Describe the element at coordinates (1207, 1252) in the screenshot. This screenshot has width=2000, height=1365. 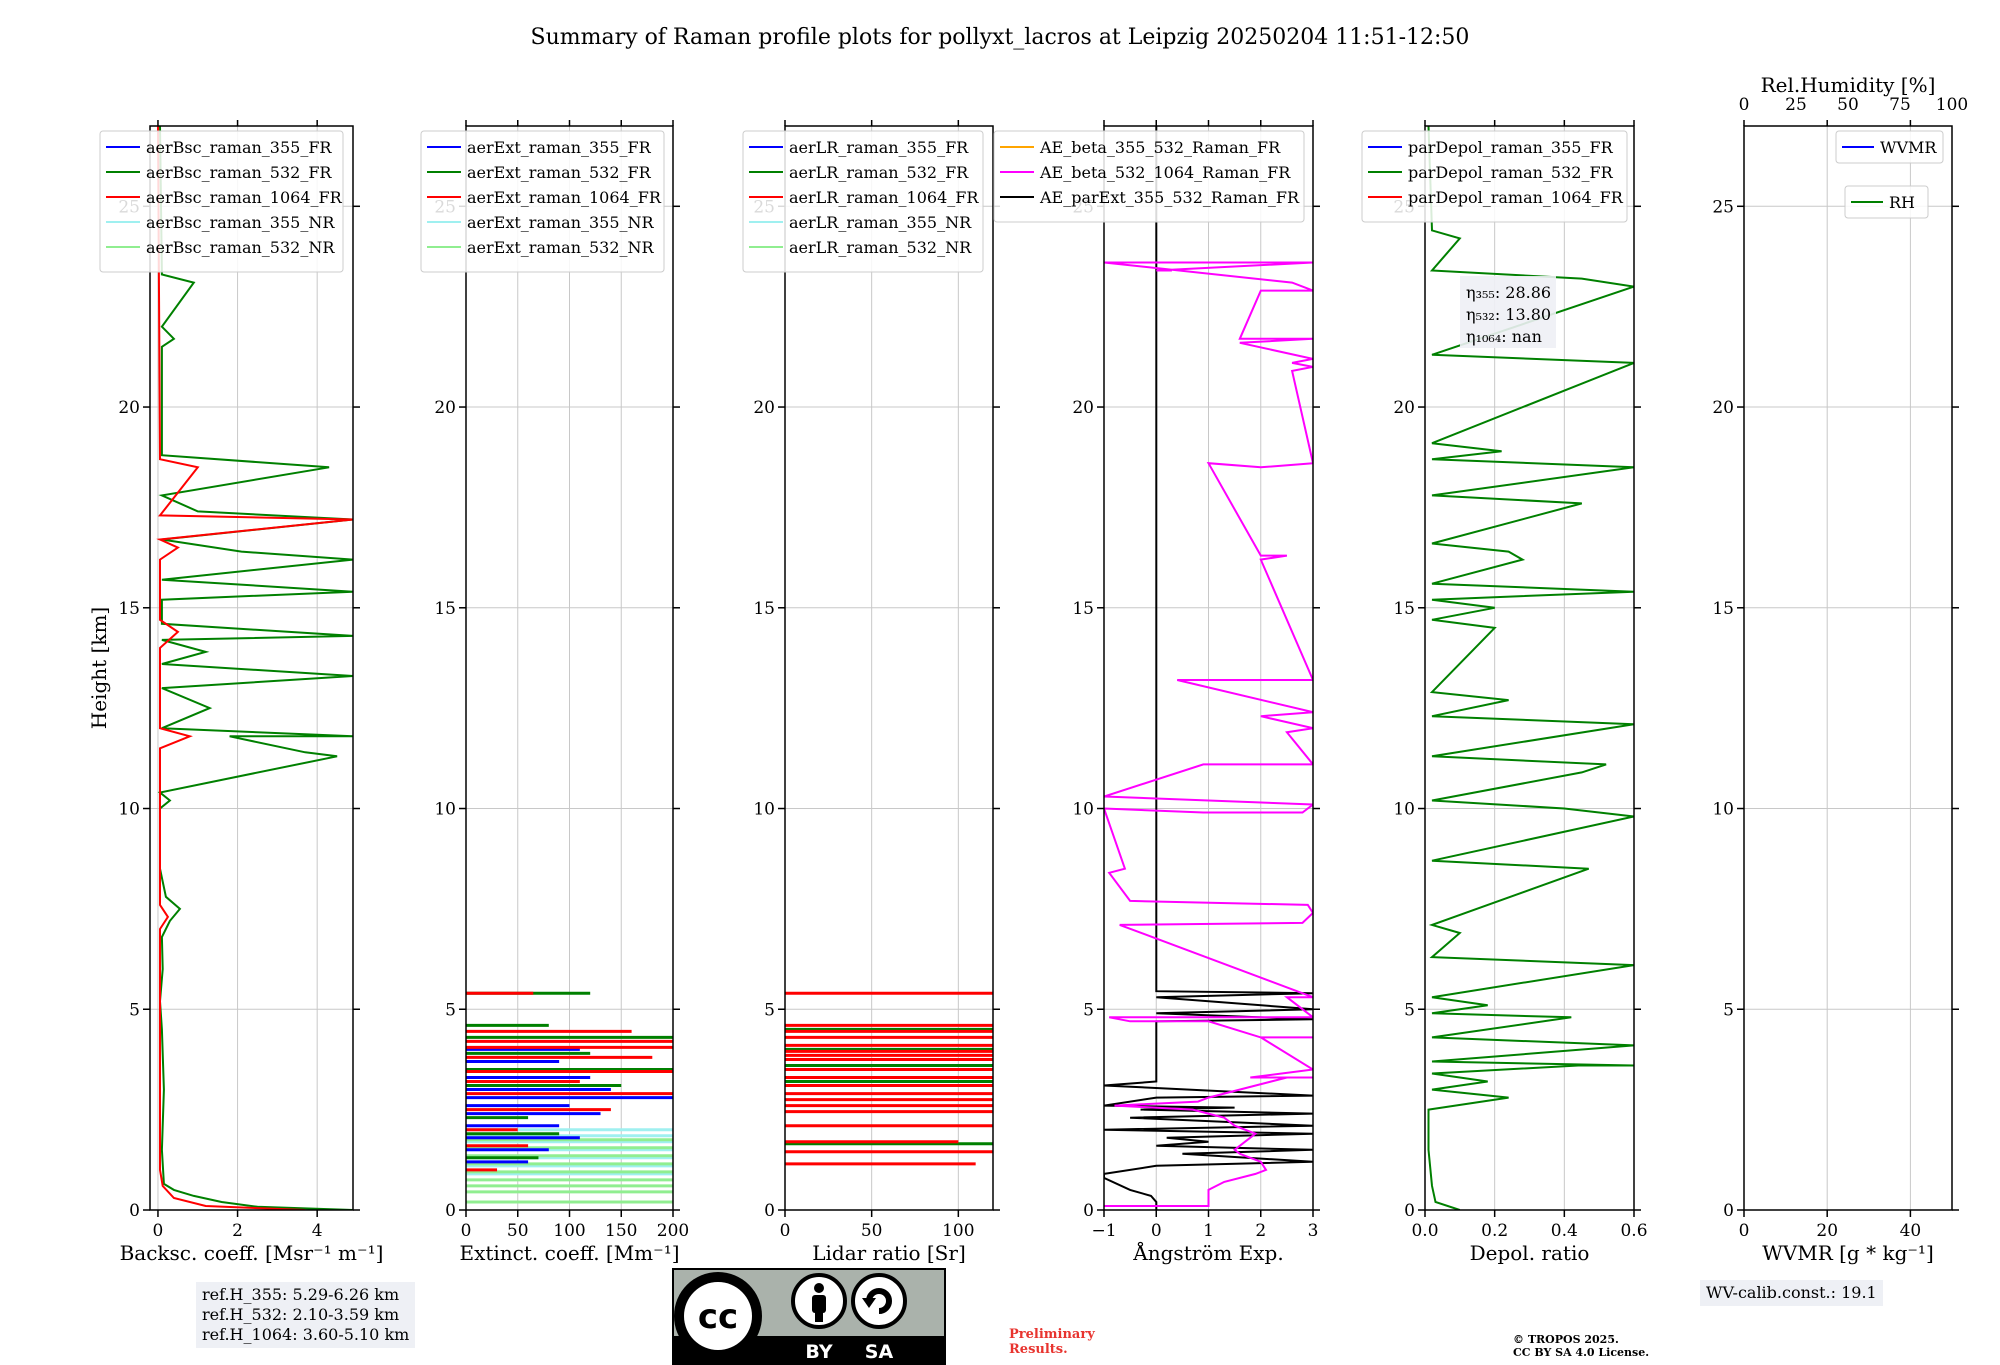
I see `x-axis-label: Ångström Exp.` at that location.